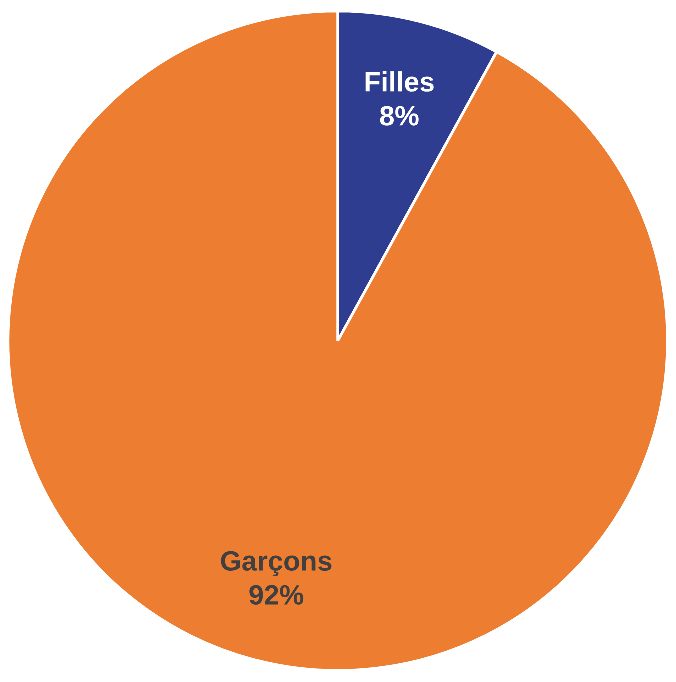 The image size is (676, 682). What do you see at coordinates (400, 82) in the screenshot?
I see `slice-label: Filles` at bounding box center [400, 82].